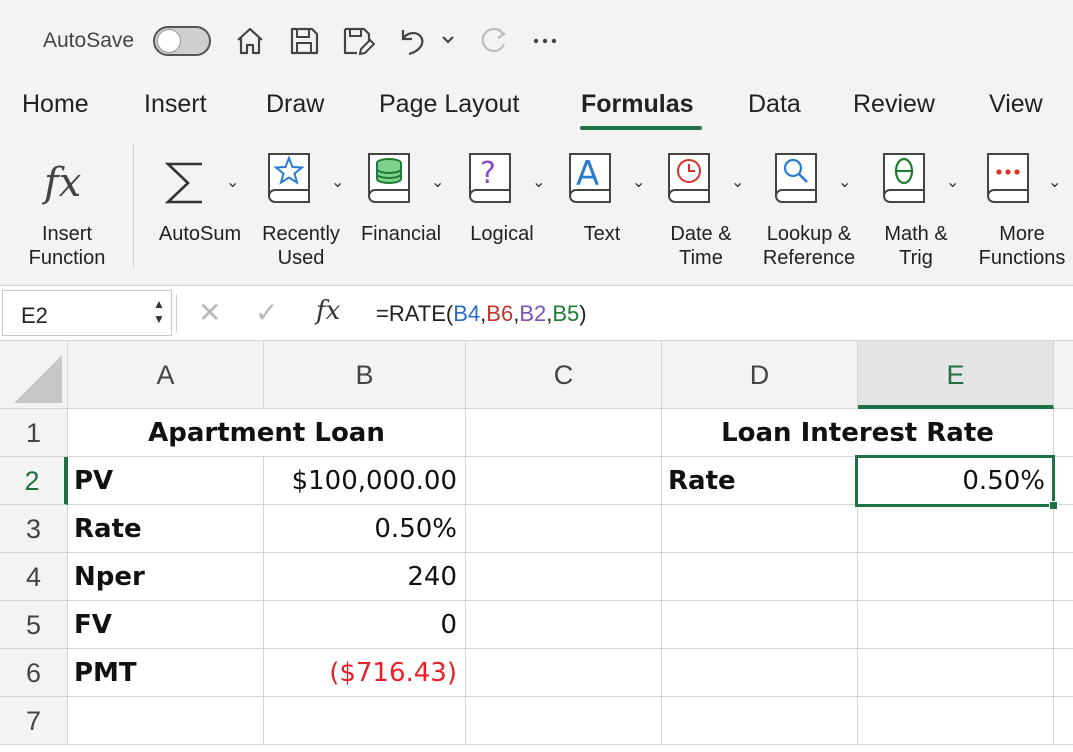 The image size is (1073, 752). What do you see at coordinates (956, 481) in the screenshot?
I see `cell-e2: 0.50%` at bounding box center [956, 481].